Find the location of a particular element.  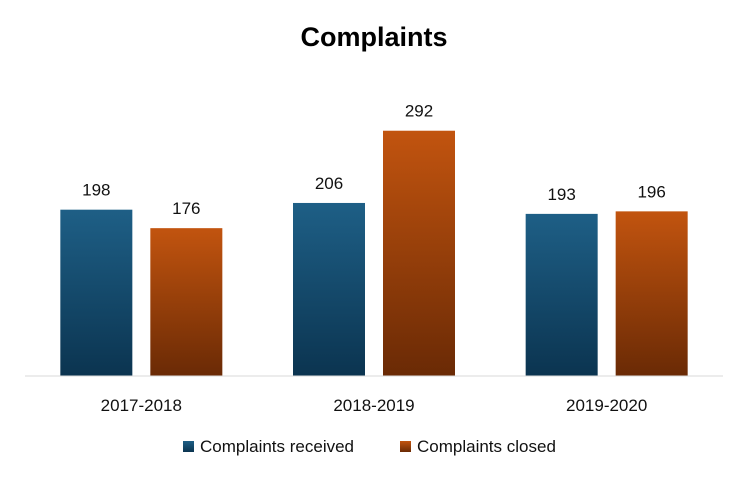

legend-label: Complaints closed is located at coordinates (486, 446).